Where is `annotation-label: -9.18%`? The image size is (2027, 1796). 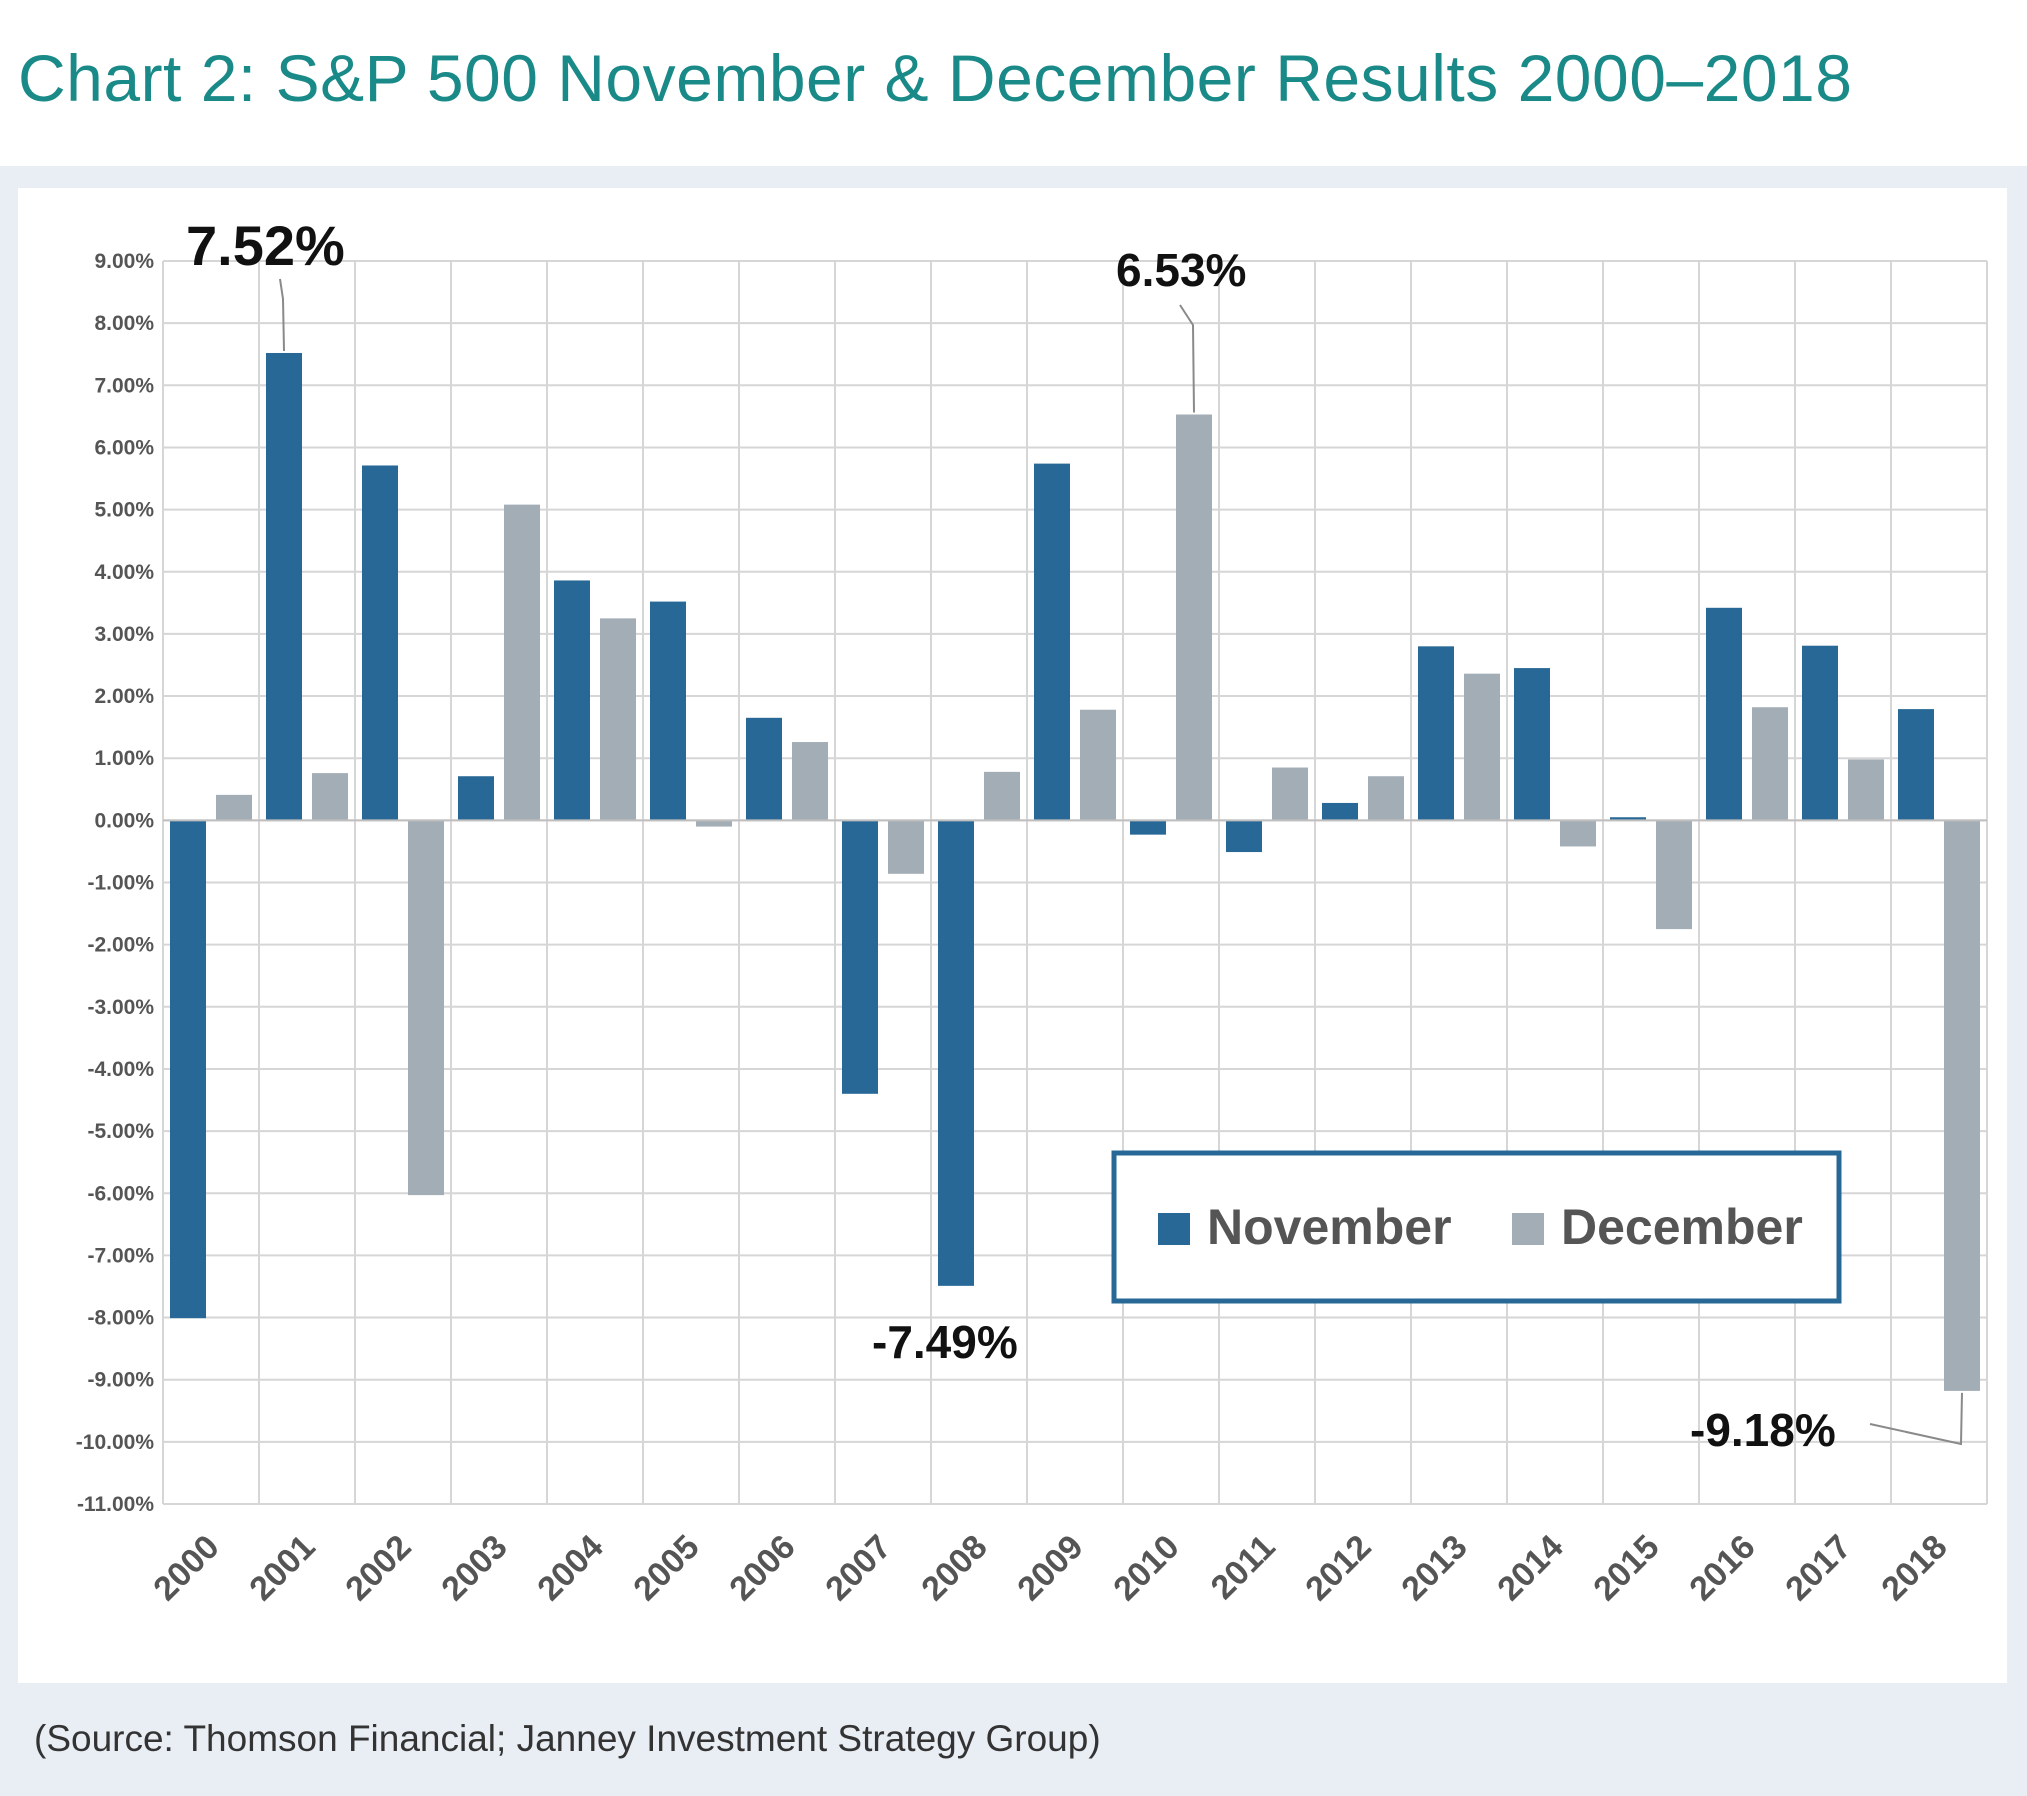
annotation-label: -9.18% is located at coordinates (1763, 1430).